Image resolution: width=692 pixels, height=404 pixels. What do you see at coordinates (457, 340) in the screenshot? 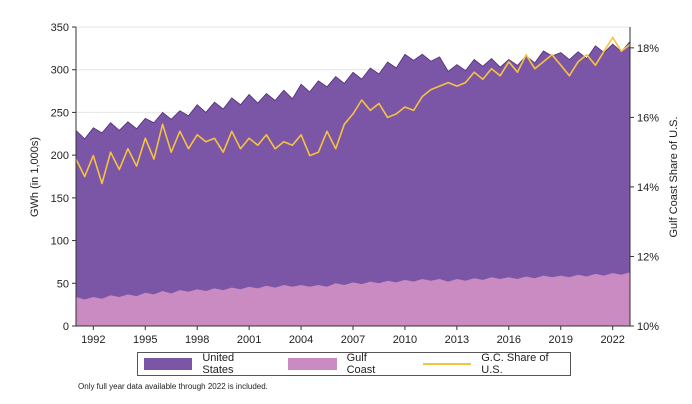
I see `x-tick-label: 2013` at bounding box center [457, 340].